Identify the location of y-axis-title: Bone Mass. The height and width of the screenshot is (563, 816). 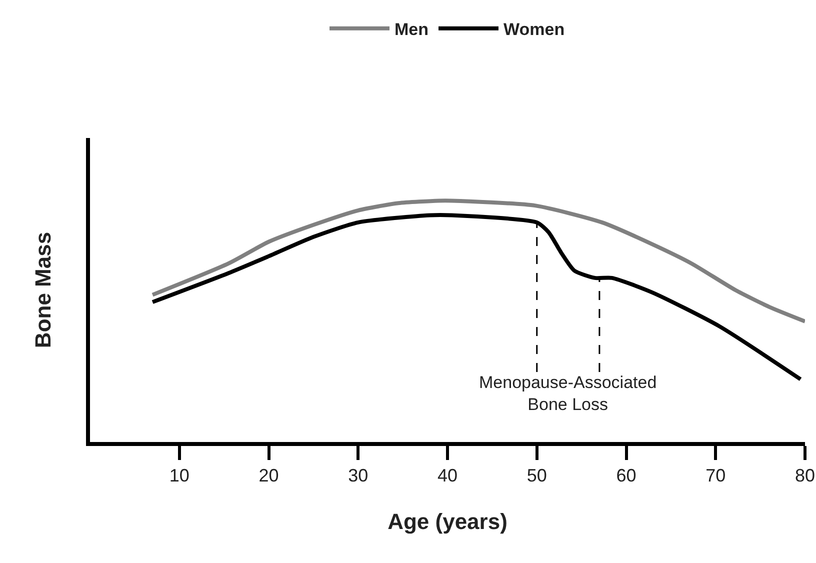
(43, 290).